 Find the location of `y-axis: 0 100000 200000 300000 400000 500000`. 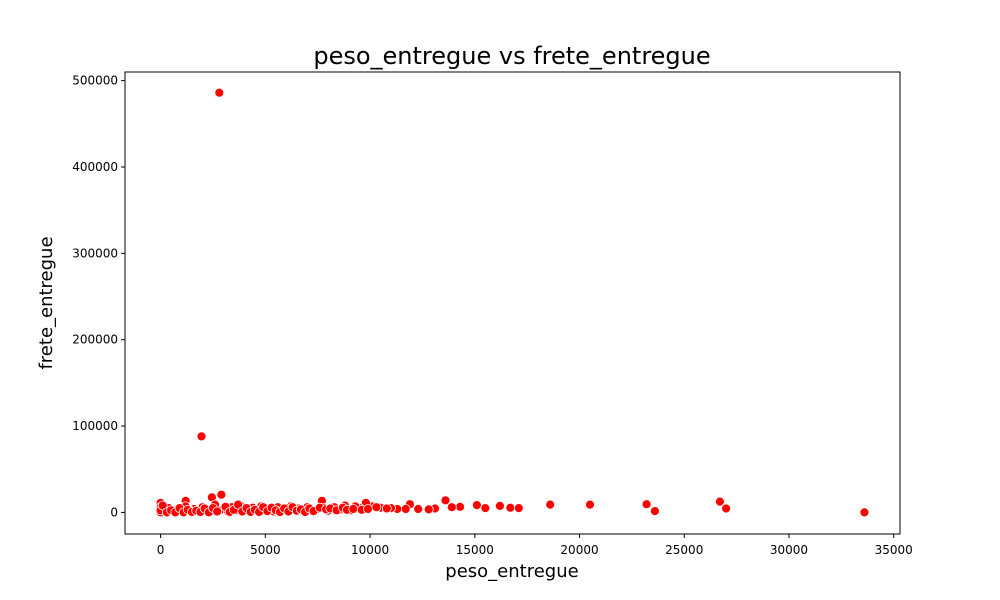

y-axis: 0 100000 200000 300000 400000 500000 is located at coordinates (98, 296).